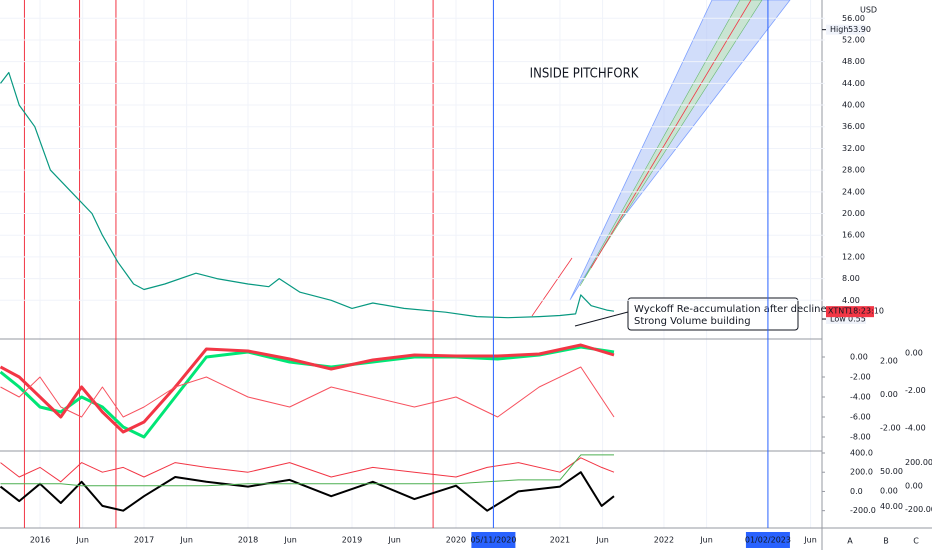 This screenshot has width=932, height=550. Describe the element at coordinates (860, 397) in the screenshot. I see `y-tick-label: -4.00` at that location.